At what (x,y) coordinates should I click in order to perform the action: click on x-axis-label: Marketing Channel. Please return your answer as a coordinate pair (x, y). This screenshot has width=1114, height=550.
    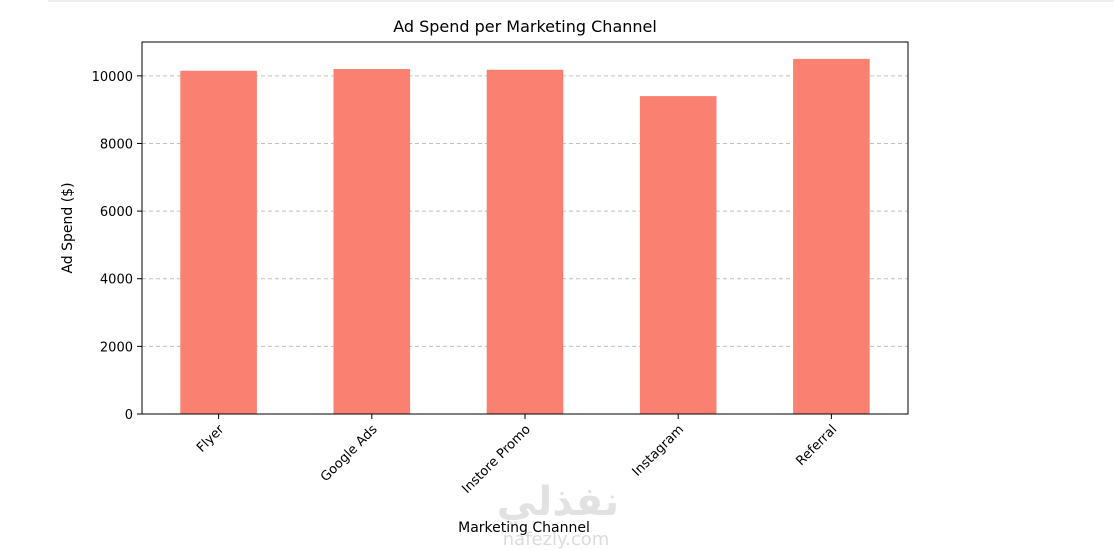
    Looking at the image, I should click on (524, 528).